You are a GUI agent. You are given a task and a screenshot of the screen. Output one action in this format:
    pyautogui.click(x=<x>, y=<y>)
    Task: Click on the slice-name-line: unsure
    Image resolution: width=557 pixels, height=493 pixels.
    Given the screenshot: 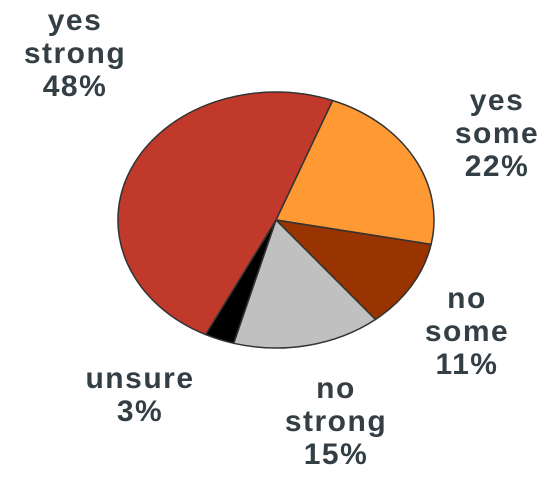 What is the action you would take?
    pyautogui.click(x=139, y=378)
    